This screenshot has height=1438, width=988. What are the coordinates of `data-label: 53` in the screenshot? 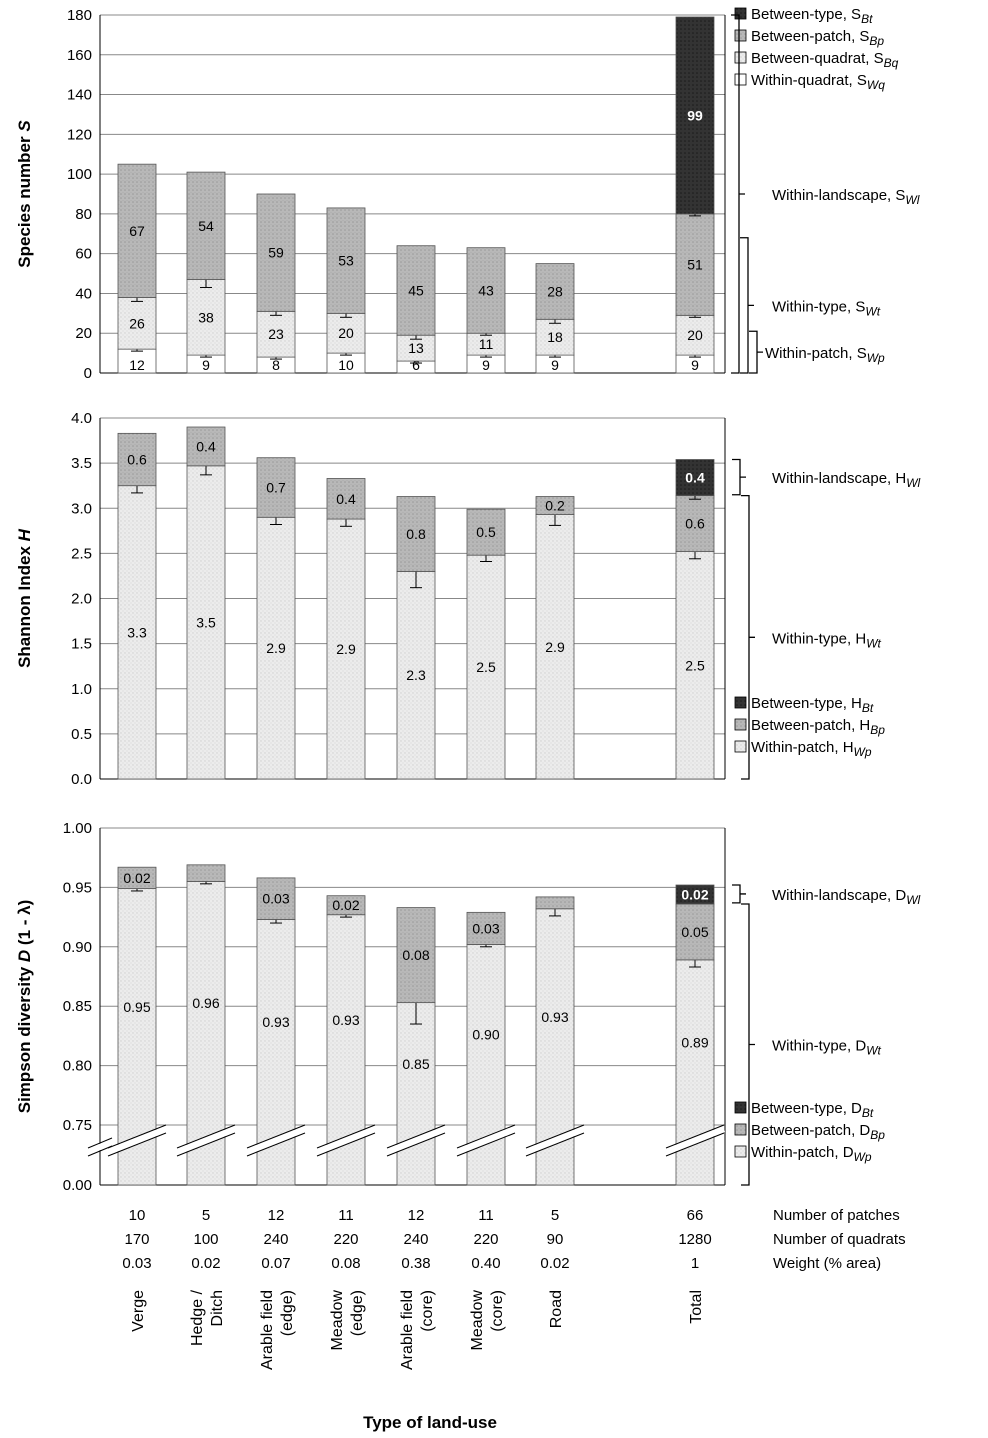 It's located at (346, 261).